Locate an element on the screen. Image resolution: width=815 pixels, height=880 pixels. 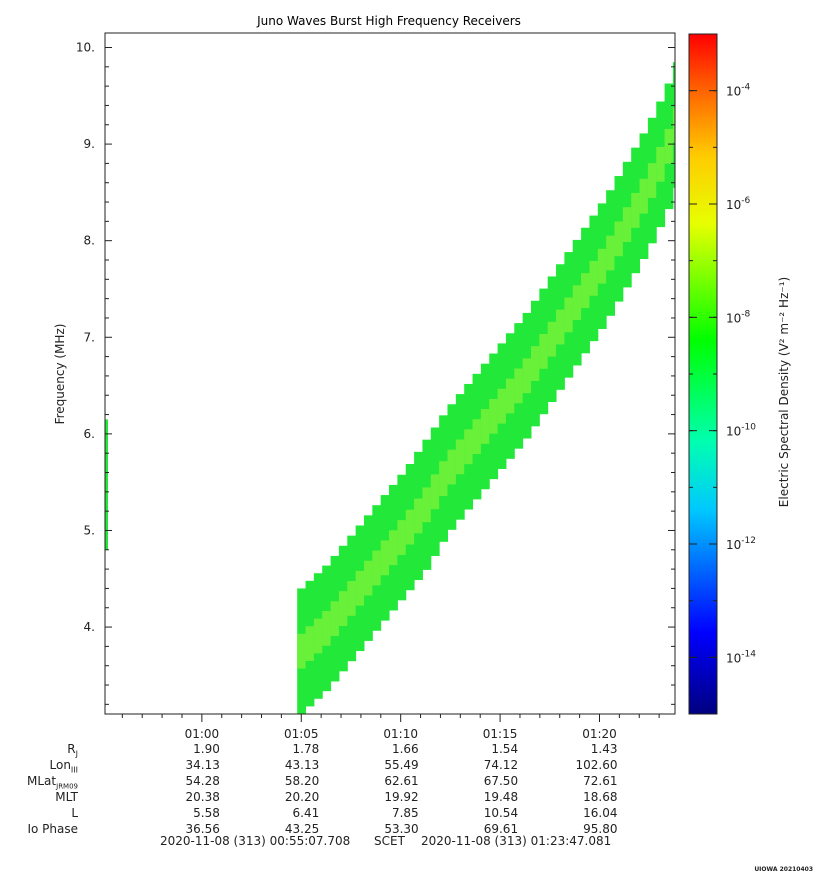
ephemeris-label: Io Phase is located at coordinates (52, 829).